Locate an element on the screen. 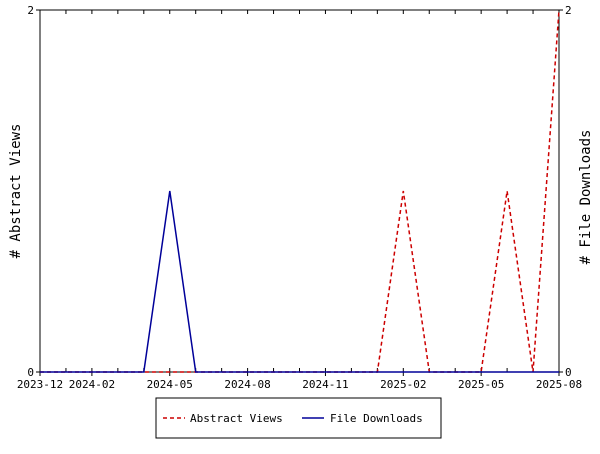 The height and width of the screenshot is (454, 600). x-tick-label: 2025-08 is located at coordinates (559, 384).